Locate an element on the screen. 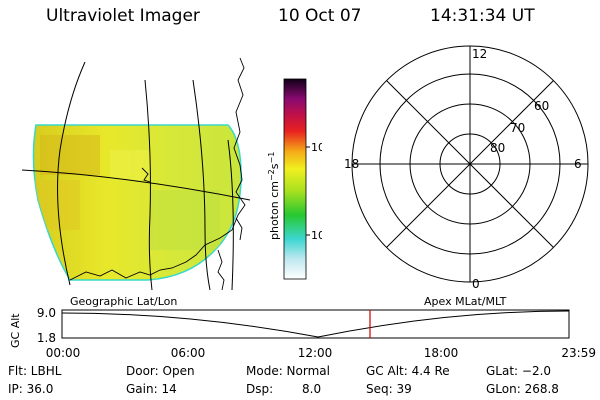 The image size is (600, 400). x-tick-1200: 12:00 is located at coordinates (315, 353).